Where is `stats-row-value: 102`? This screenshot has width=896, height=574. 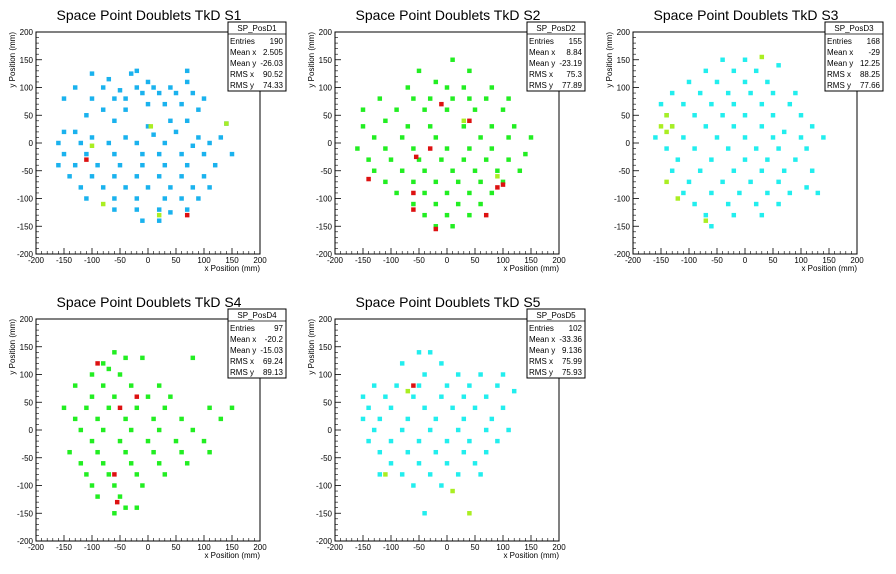
stats-row-value: 102 is located at coordinates (576, 328).